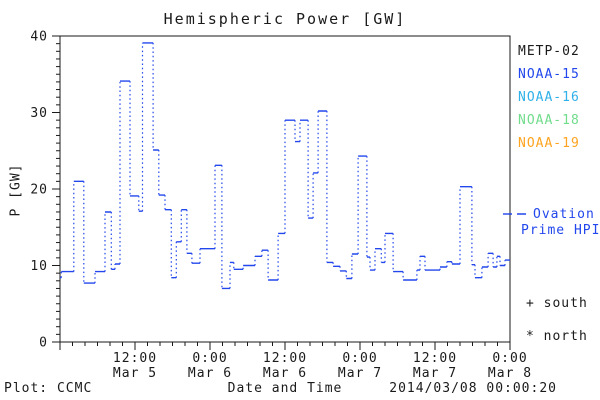 Image resolution: width=600 pixels, height=400 pixels. Describe the element at coordinates (285, 19) in the screenshot. I see `chart-title: Hemispheric Power [GW]` at that location.